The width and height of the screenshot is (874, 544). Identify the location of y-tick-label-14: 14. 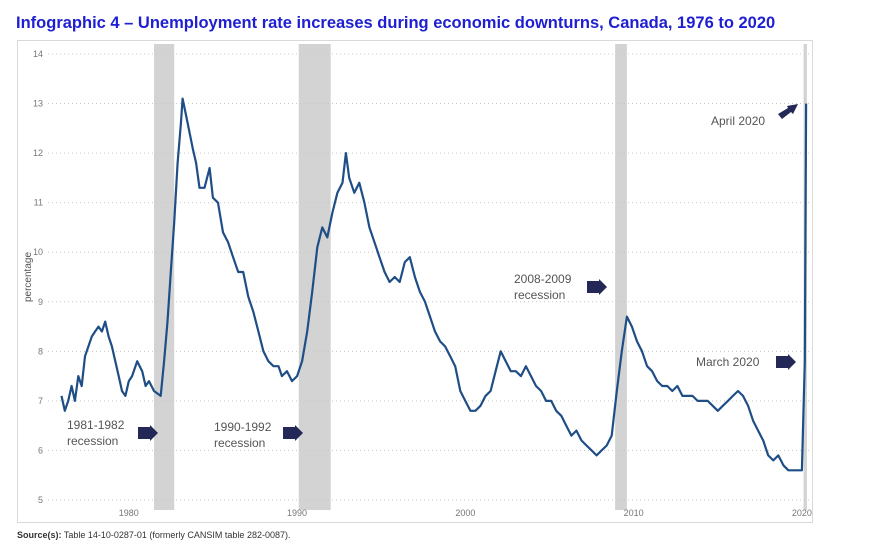
(38, 54).